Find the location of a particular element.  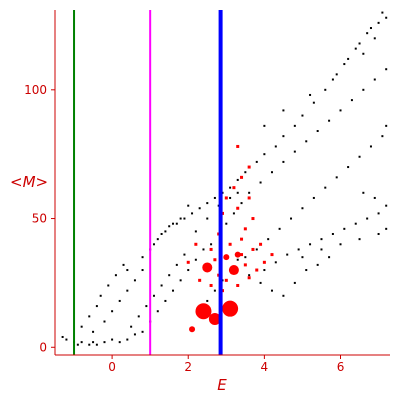

y-ticks: 0 50 100 is located at coordinates (39, 218).